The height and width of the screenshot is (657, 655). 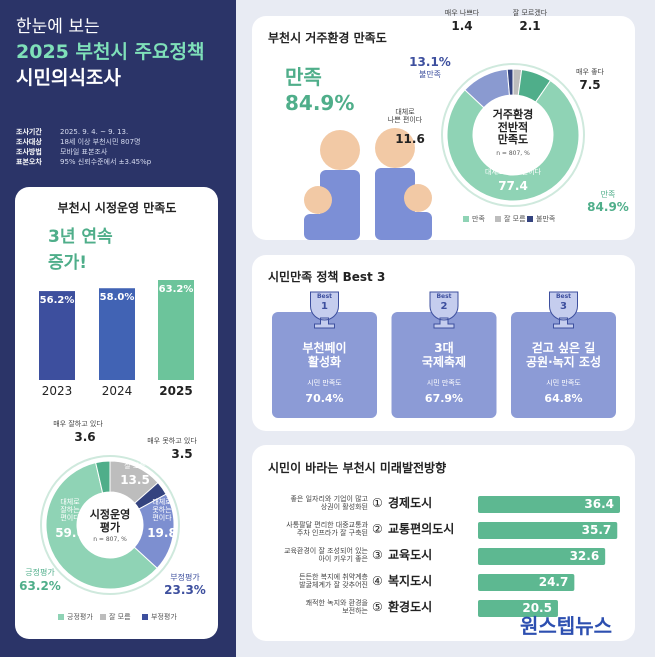 What do you see at coordinates (80, 617) in the screenshot?
I see `legend-label: 긍정평가` at bounding box center [80, 617].